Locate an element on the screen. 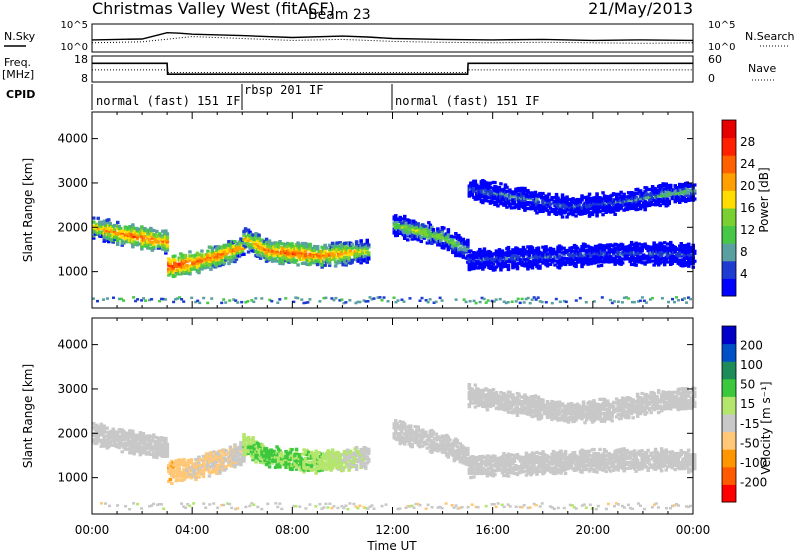 The height and width of the screenshot is (554, 800). nave-tick-top: 60 is located at coordinates (715, 59).